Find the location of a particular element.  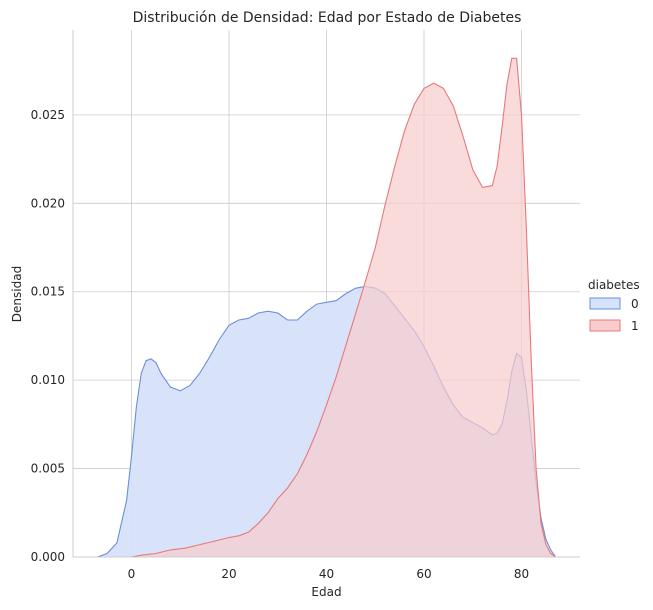

y-tick-labels: 0.000 0.005 0.010 0.015 0.020 0.025 is located at coordinates (48, 336).